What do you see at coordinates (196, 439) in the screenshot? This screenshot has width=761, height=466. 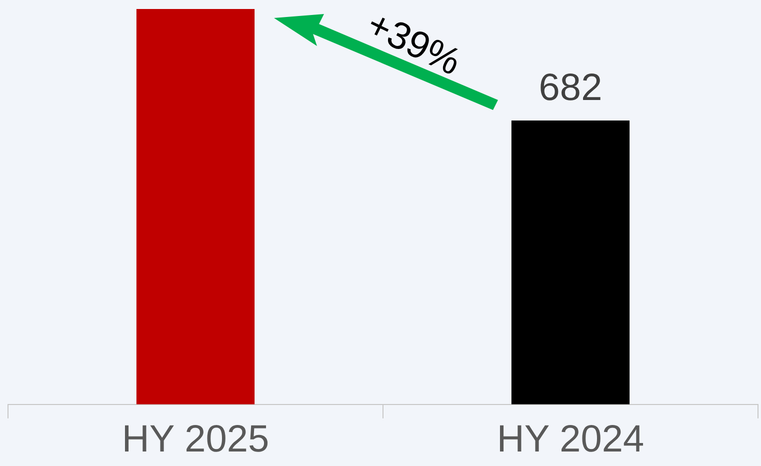 I see `x-tick-label: HY 2025` at bounding box center [196, 439].